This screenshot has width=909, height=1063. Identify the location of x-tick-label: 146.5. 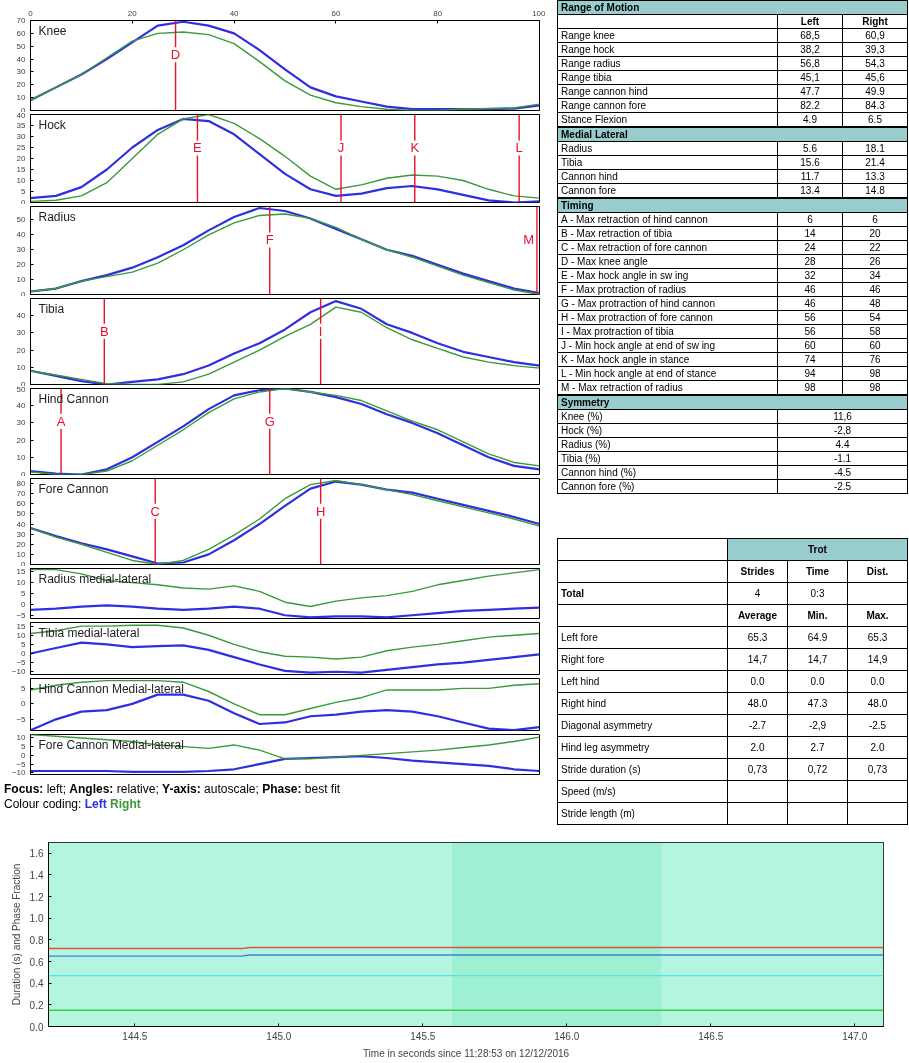
(711, 1036).